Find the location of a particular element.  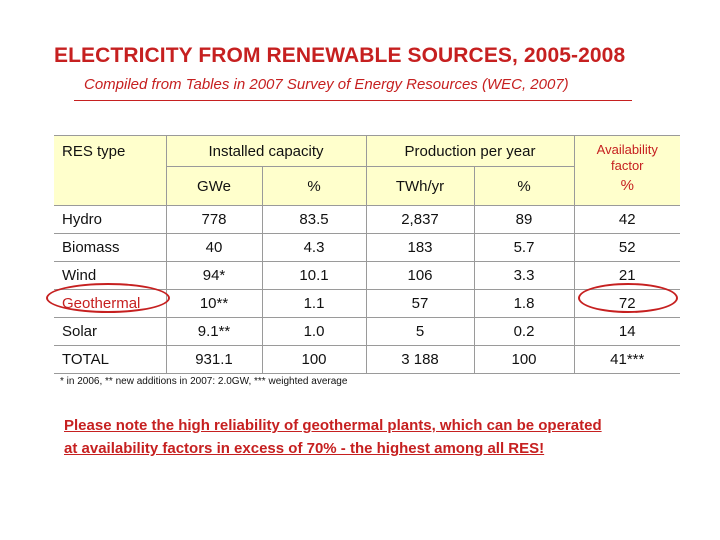

table-row: Solar 9.1** 1.0 5 0.2 14 is located at coordinates (367, 331).